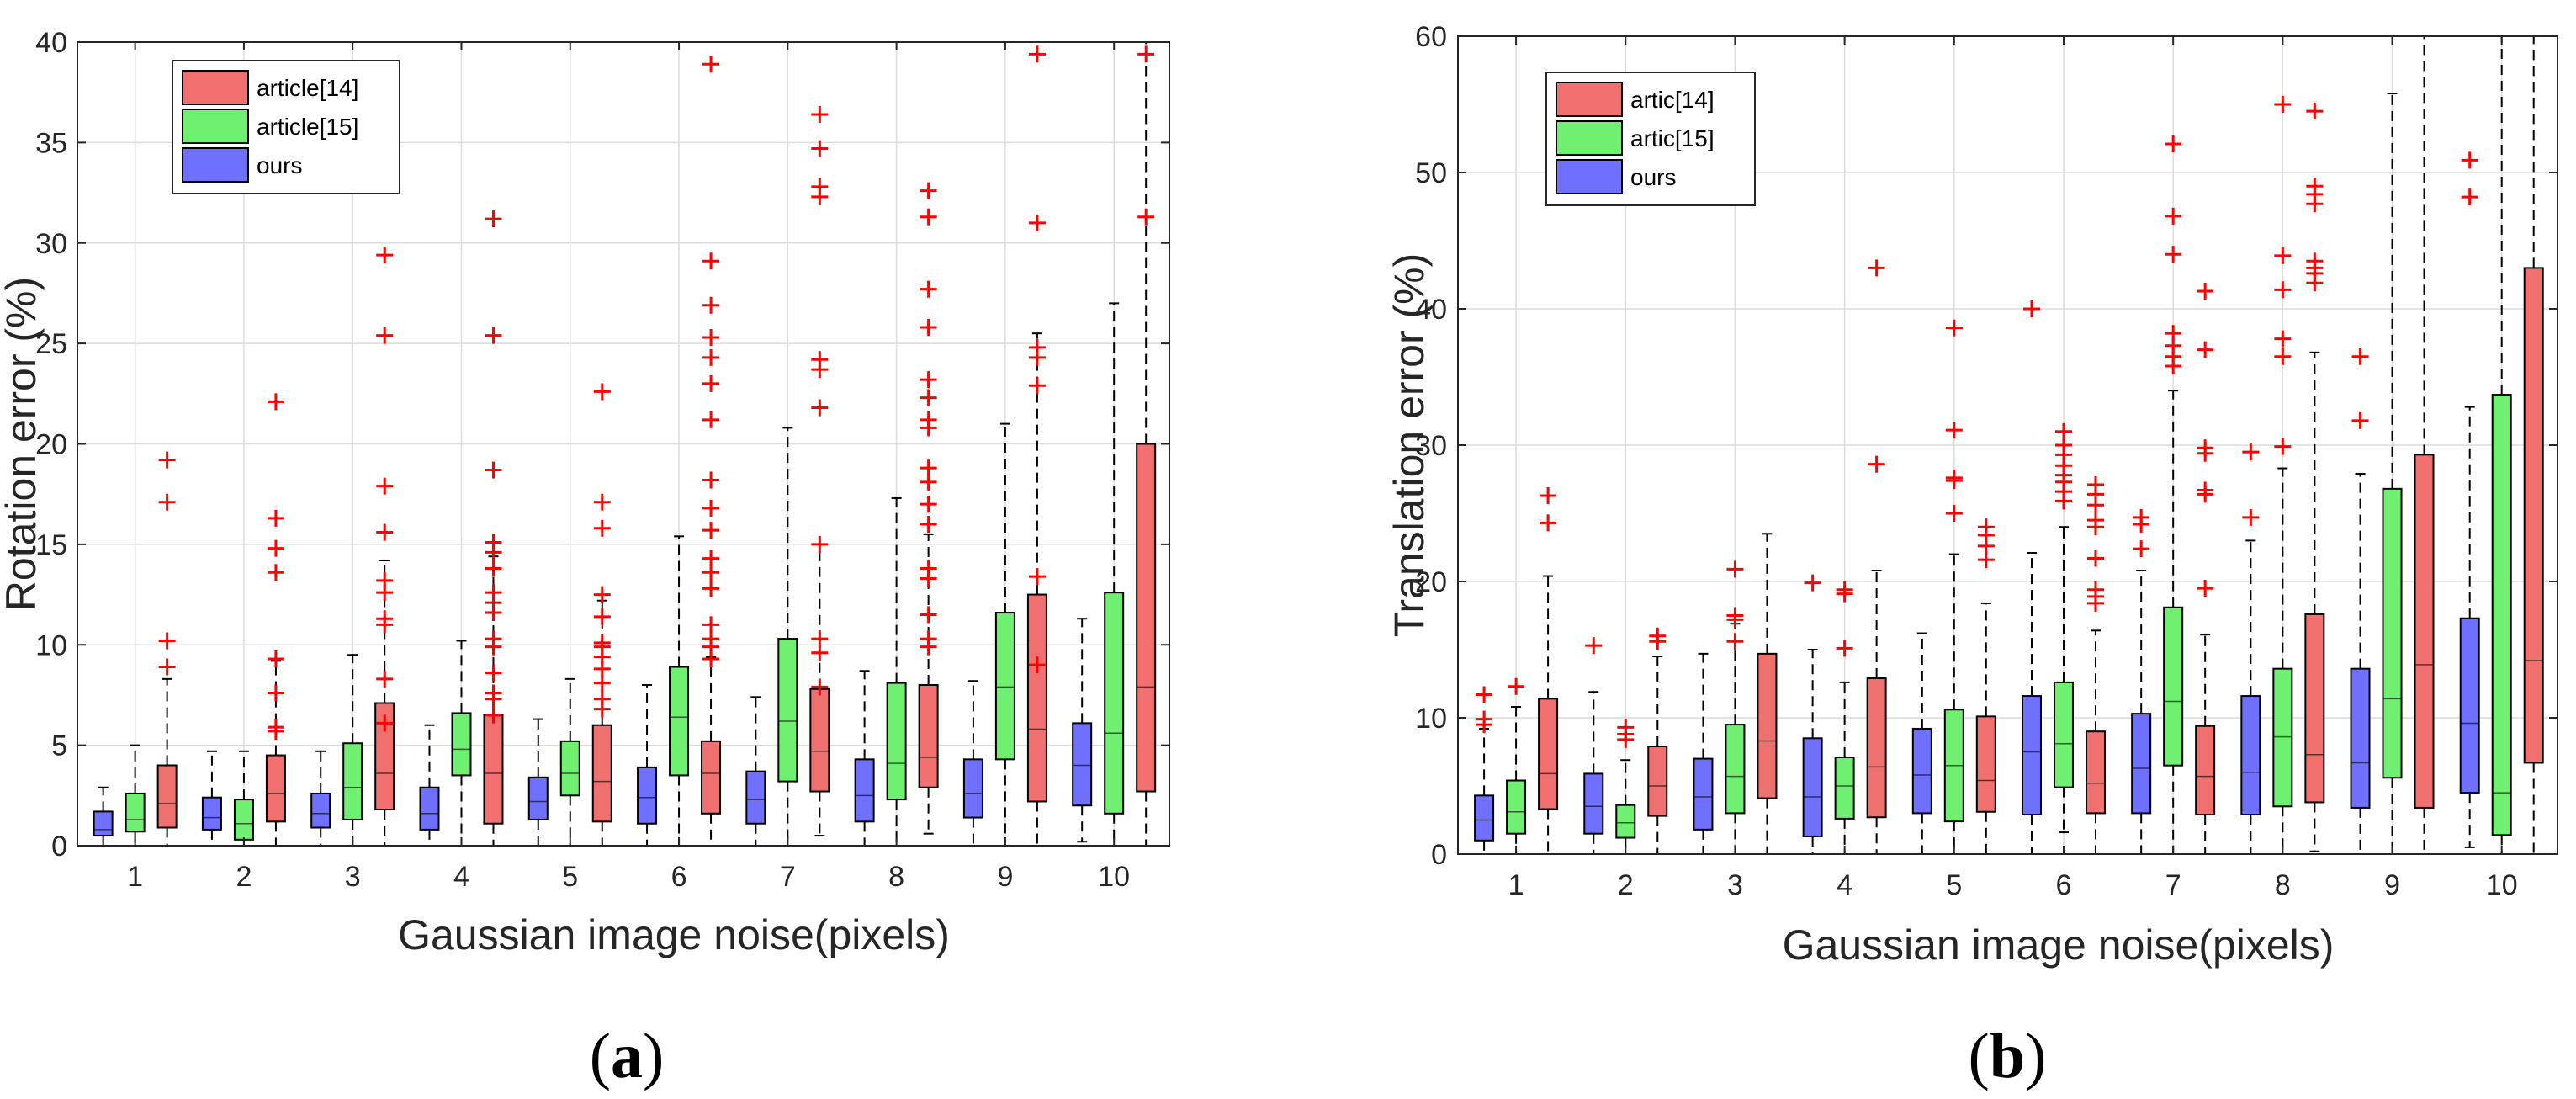  What do you see at coordinates (896, 877) in the screenshot?
I see `x-tick-label: 8` at bounding box center [896, 877].